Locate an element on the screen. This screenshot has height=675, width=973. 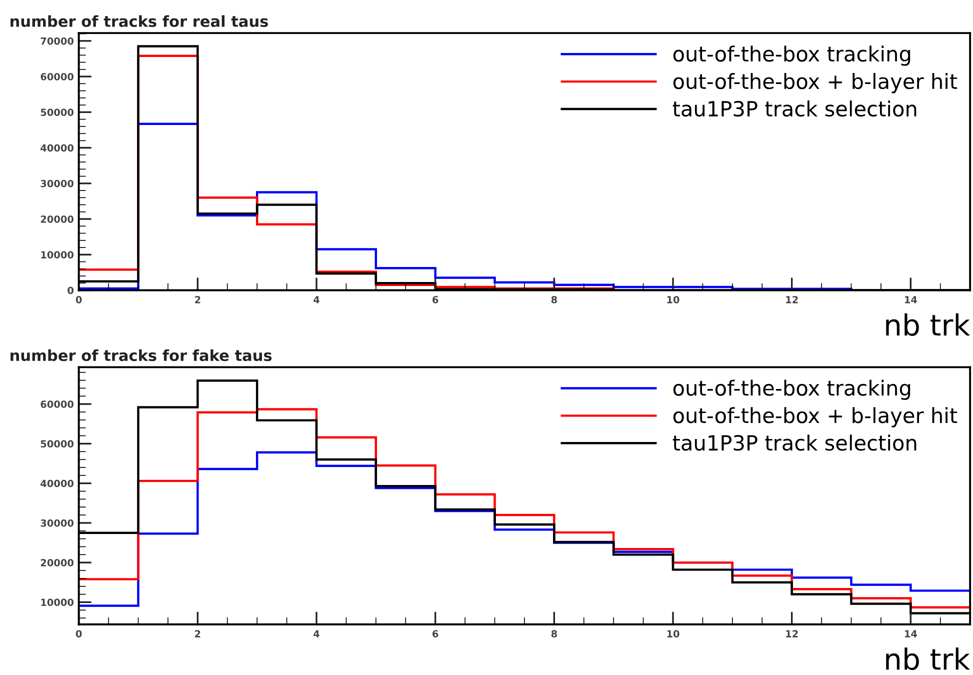
chart-title: number of tracks for real taus is located at coordinates (139, 21).